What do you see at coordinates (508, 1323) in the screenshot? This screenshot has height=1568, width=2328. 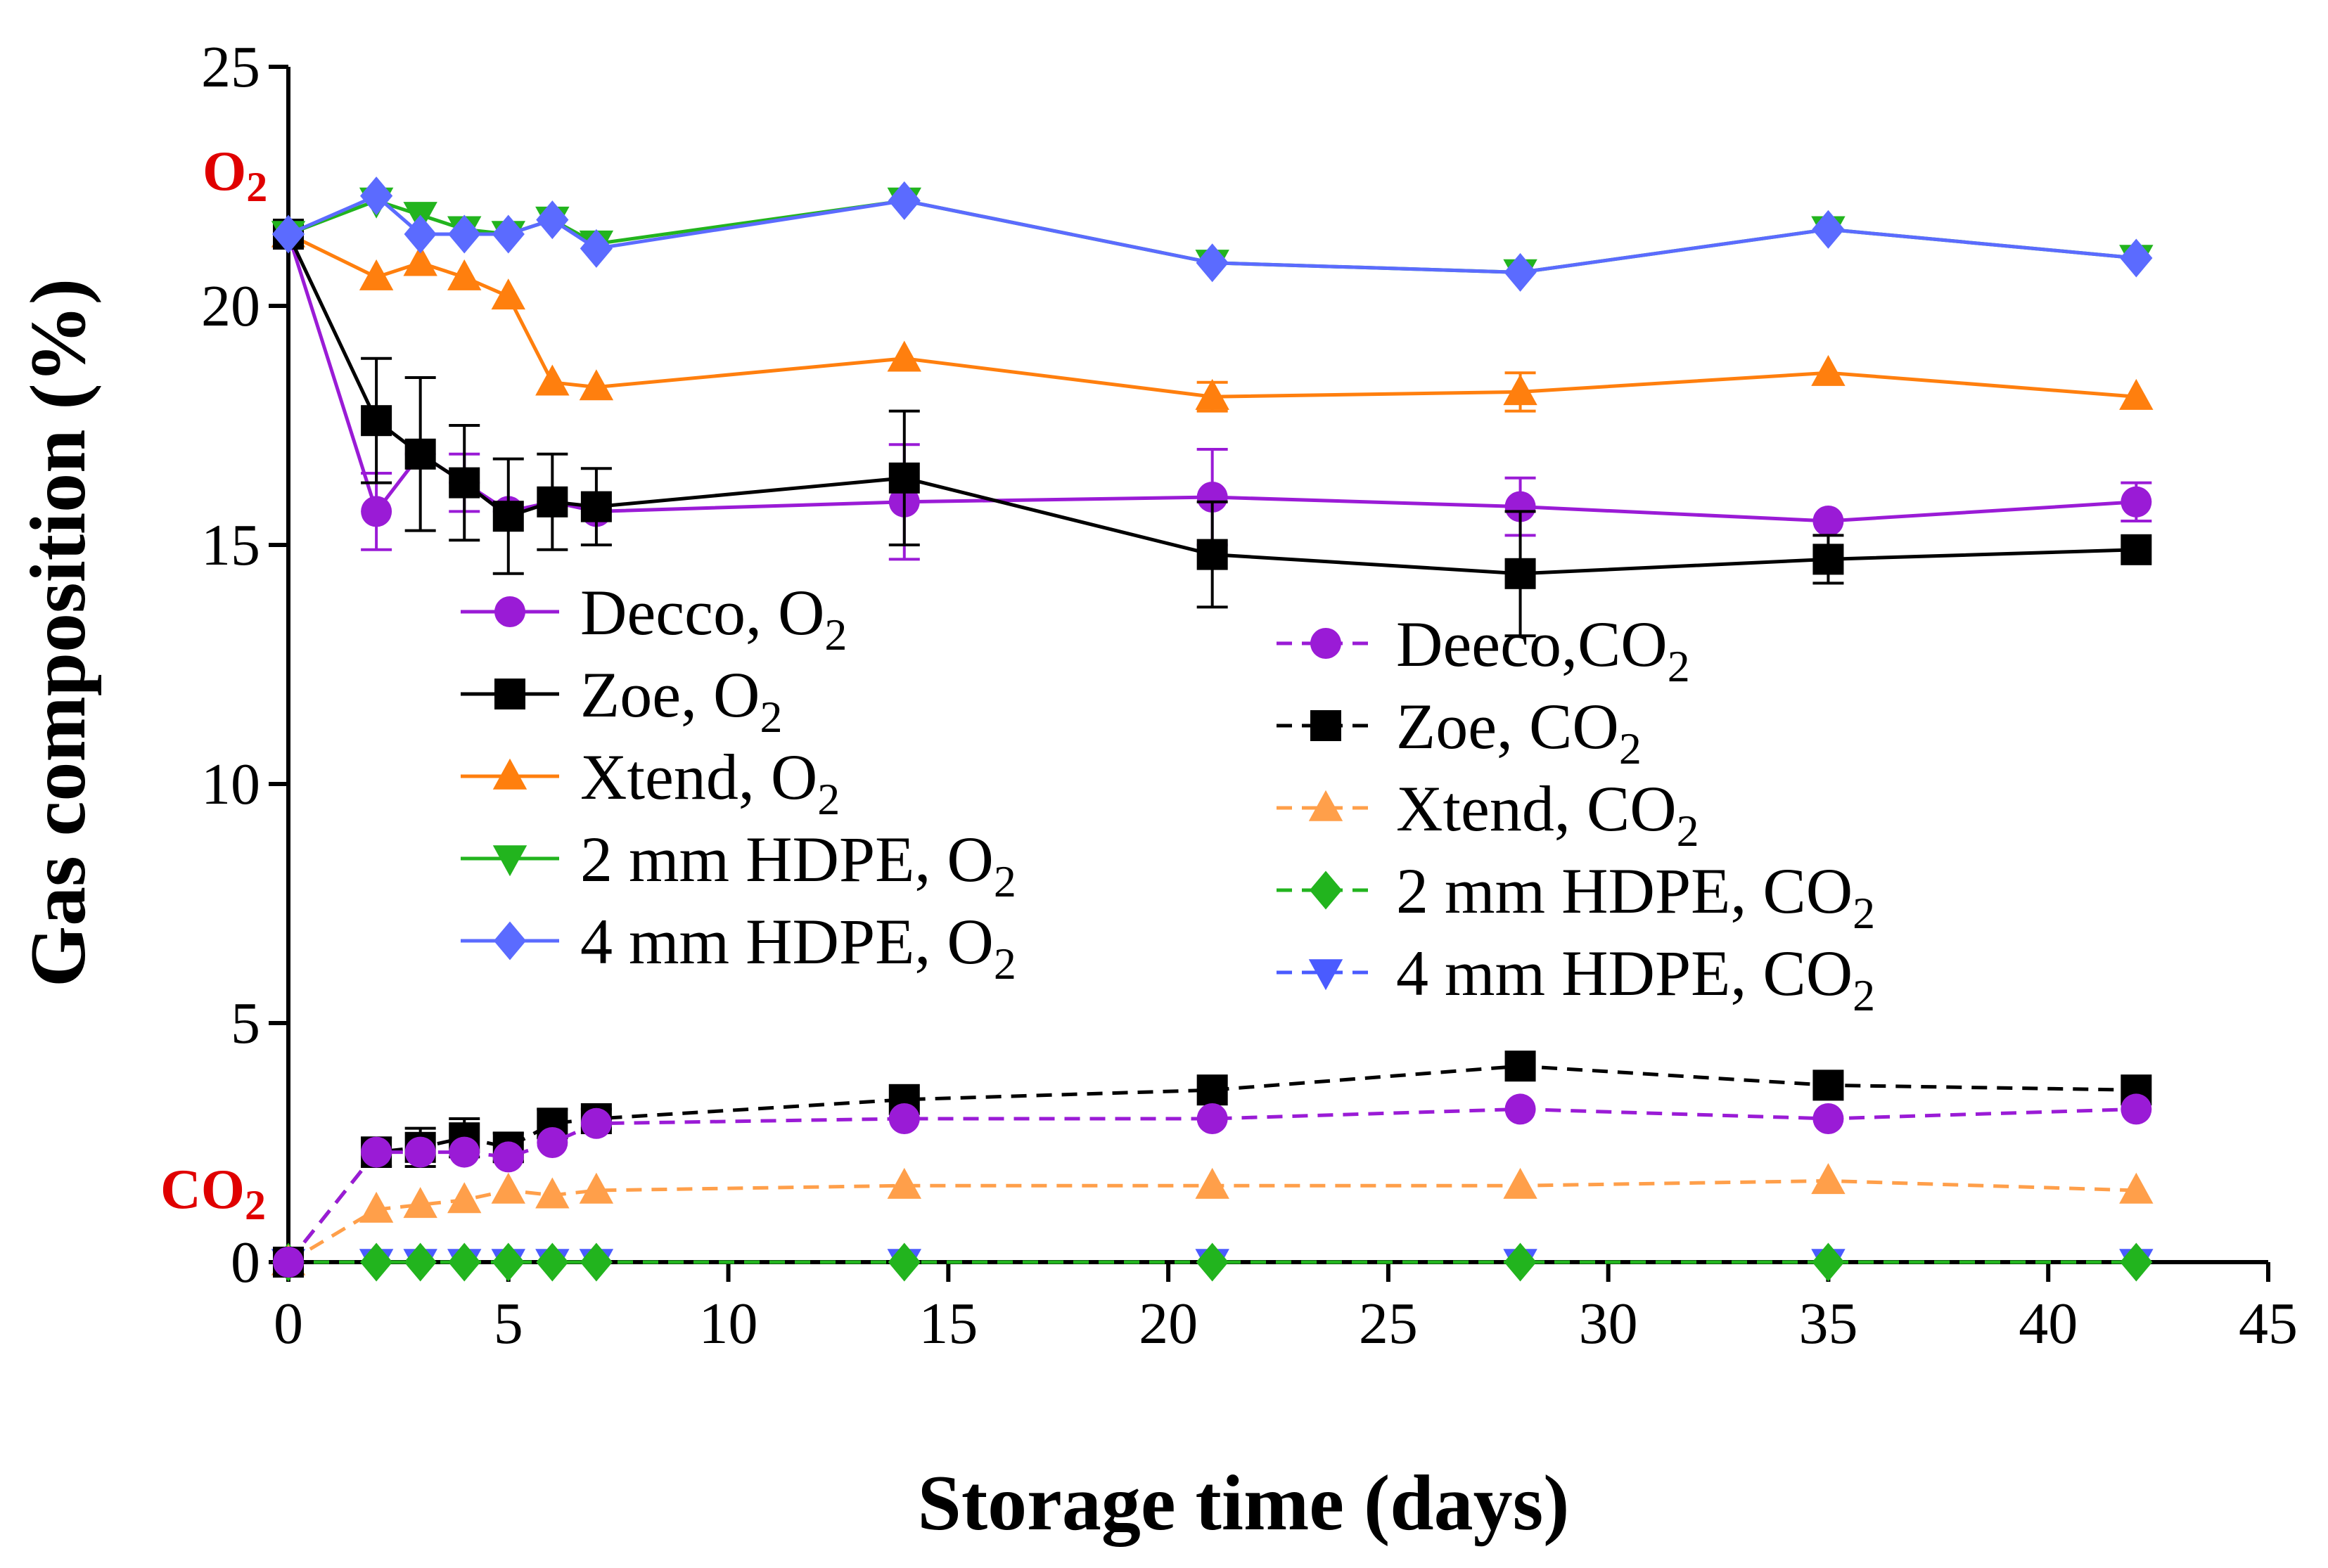 I see `x-tick-label: 5` at bounding box center [508, 1323].